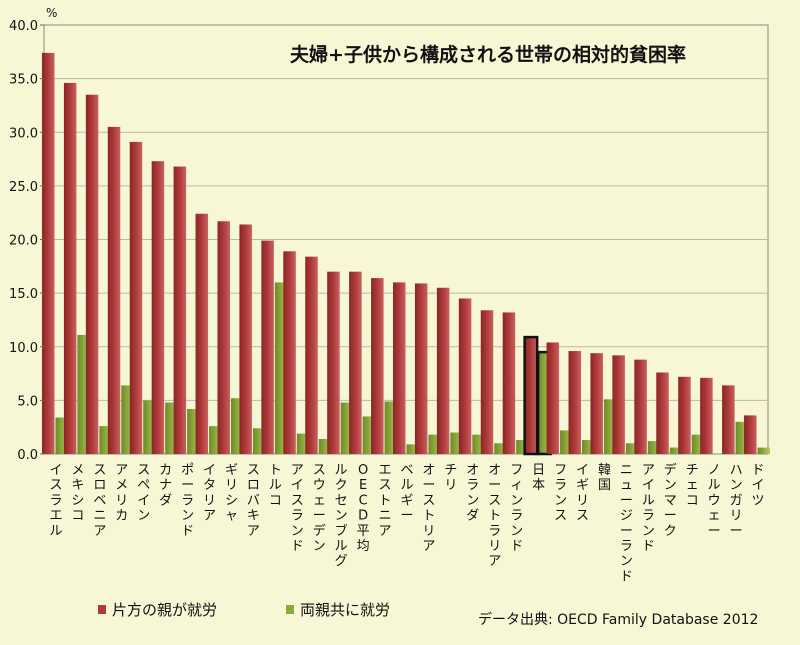  Describe the element at coordinates (582, 493) in the screenshot. I see `category-label: イギリス` at that location.